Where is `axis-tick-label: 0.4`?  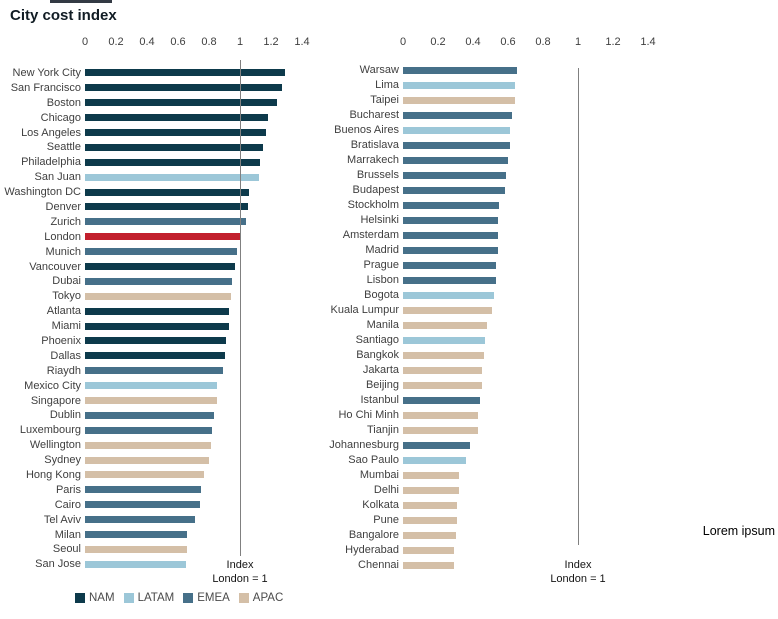 axis-tick-label: 0.4 is located at coordinates (473, 42).